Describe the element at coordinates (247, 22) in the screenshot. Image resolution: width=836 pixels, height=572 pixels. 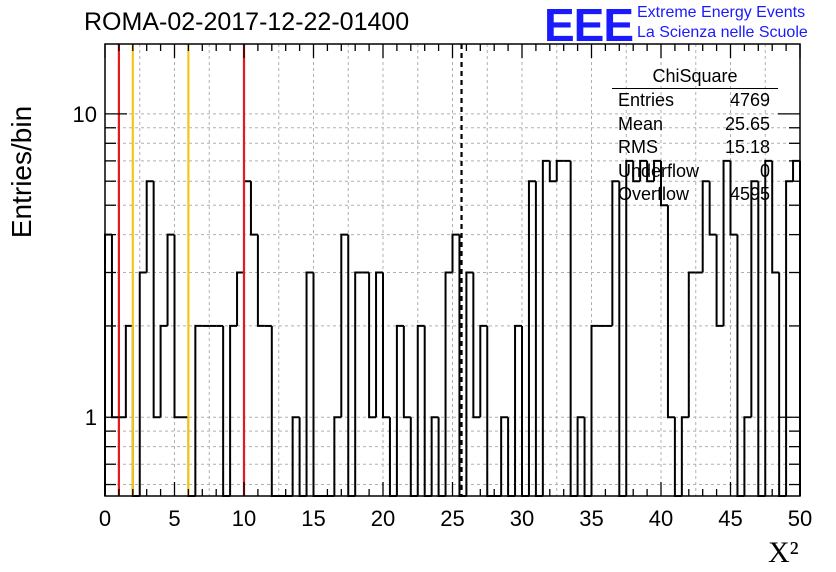
I see `chart-title: ROMA-02-2017-12-22-01400` at that location.